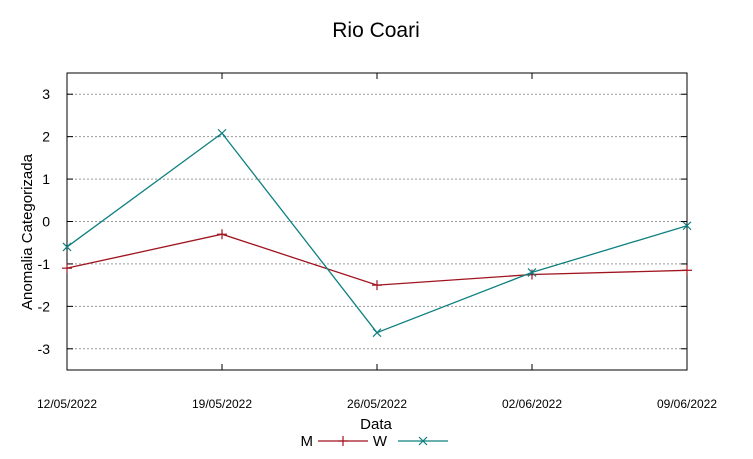 The image size is (753, 459). What do you see at coordinates (380, 441) in the screenshot?
I see `legend-label-W: W` at bounding box center [380, 441].